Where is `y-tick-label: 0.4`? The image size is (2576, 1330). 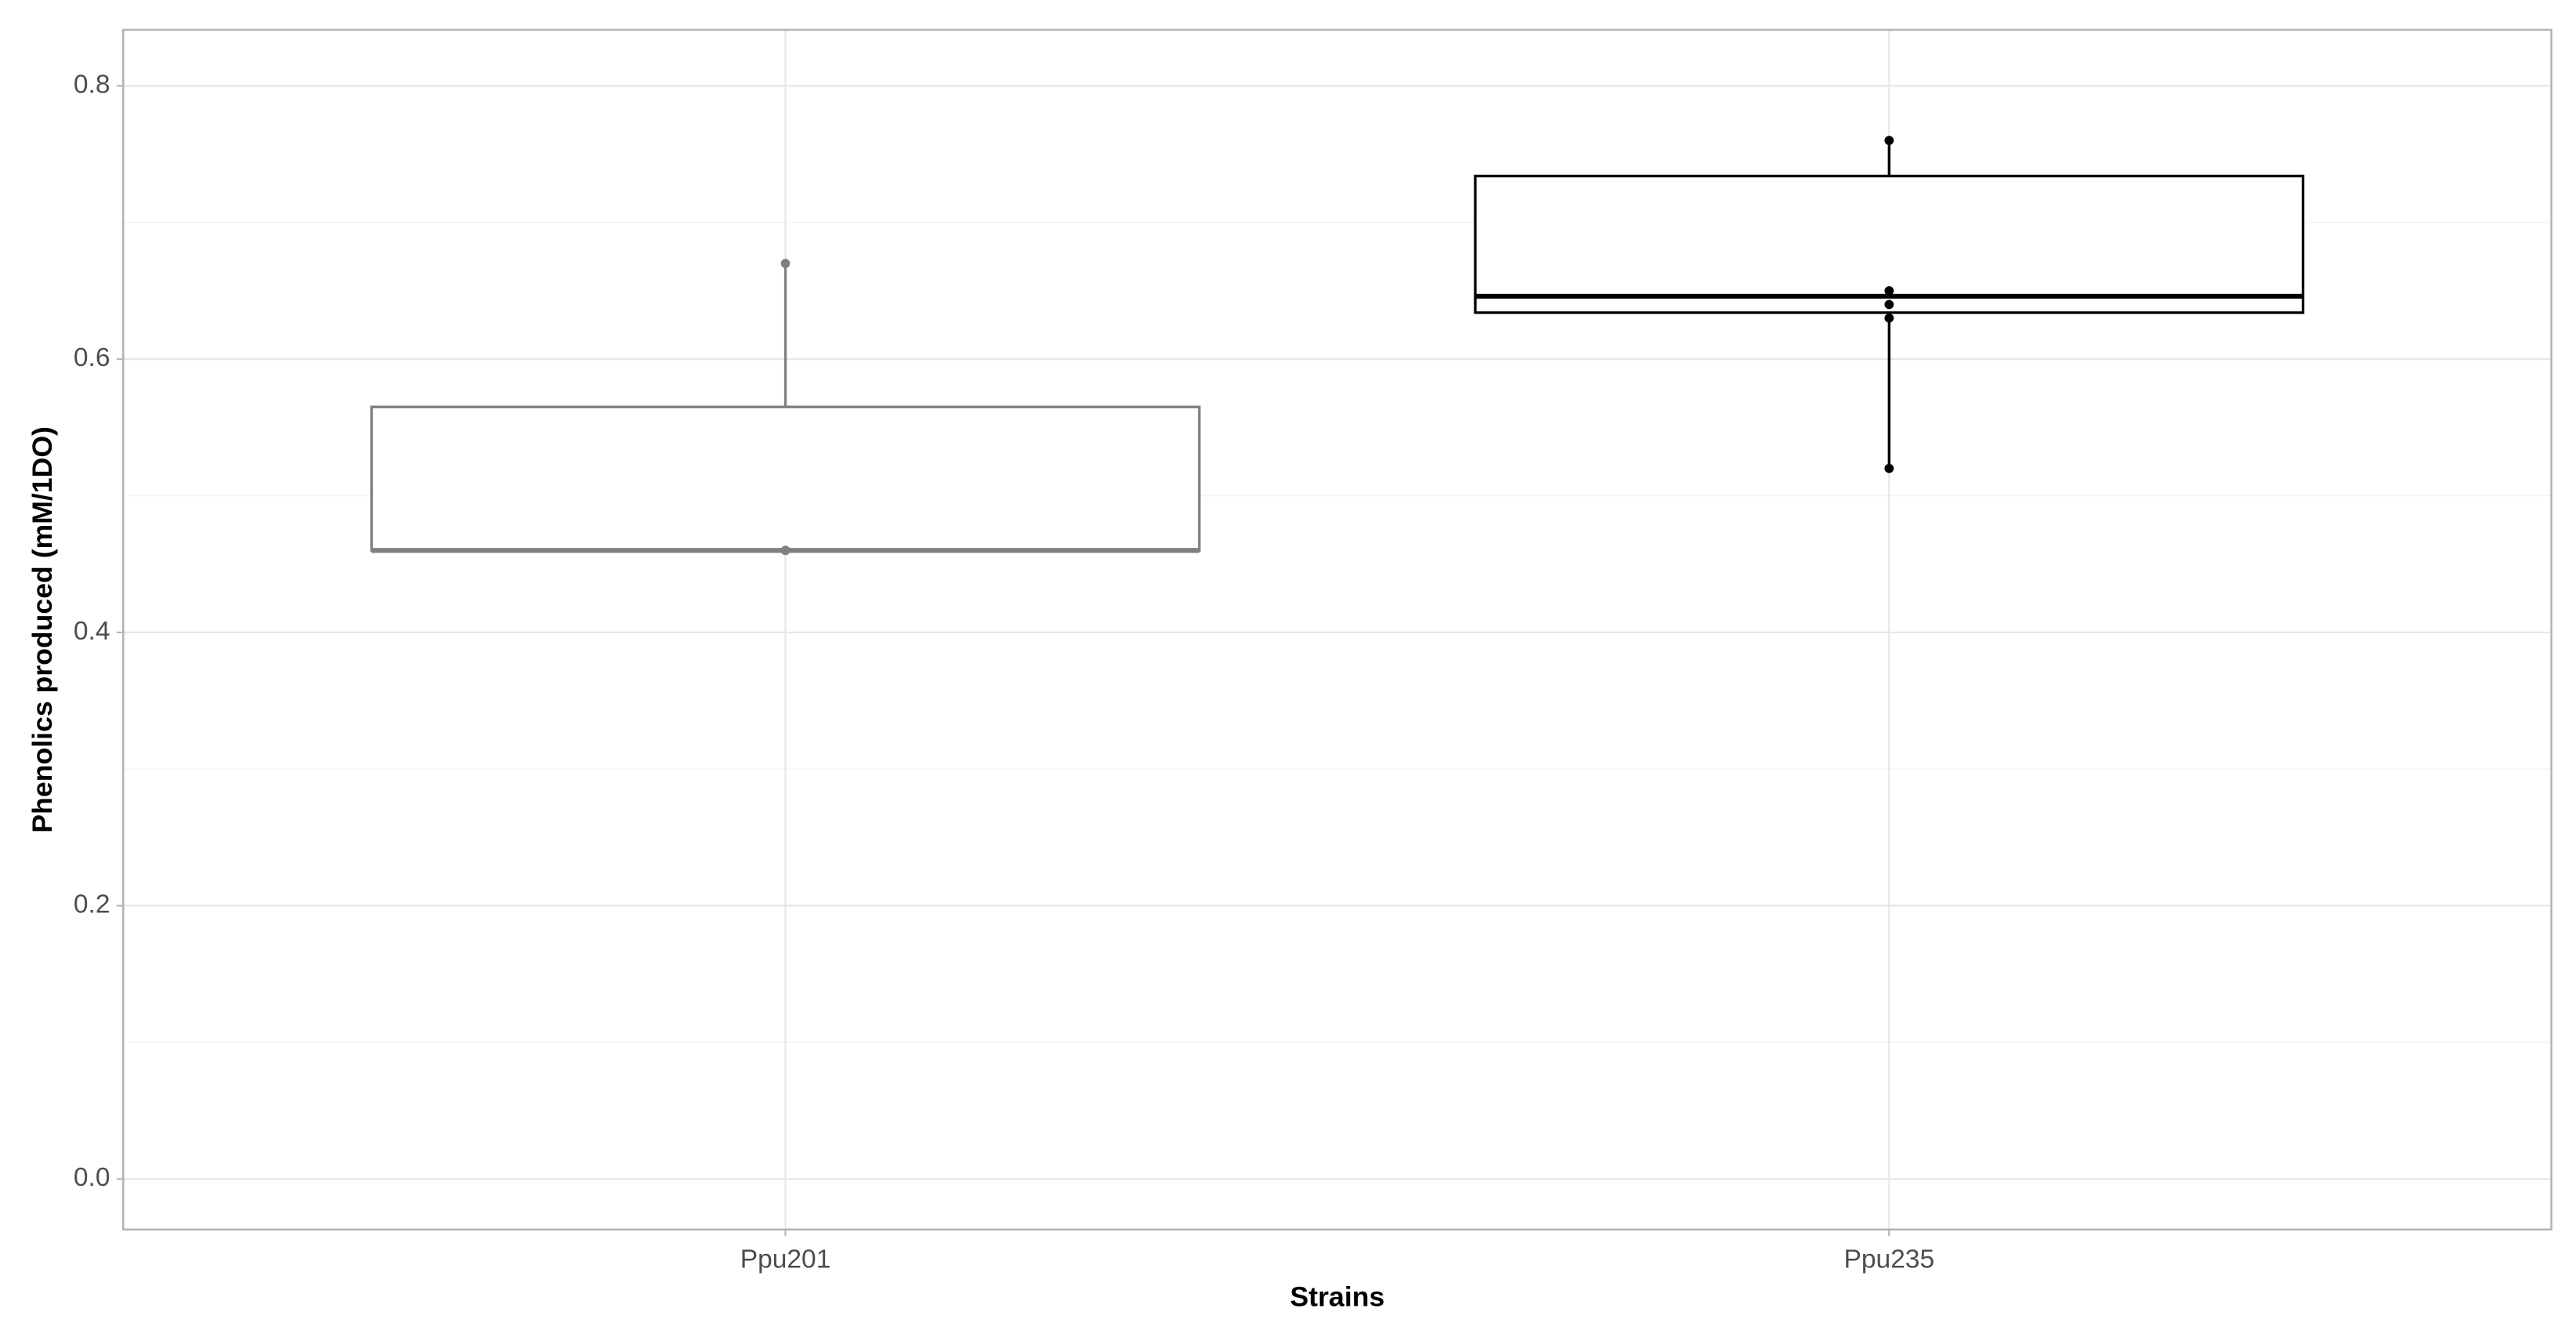
y-tick-label: 0.4 is located at coordinates (92, 631).